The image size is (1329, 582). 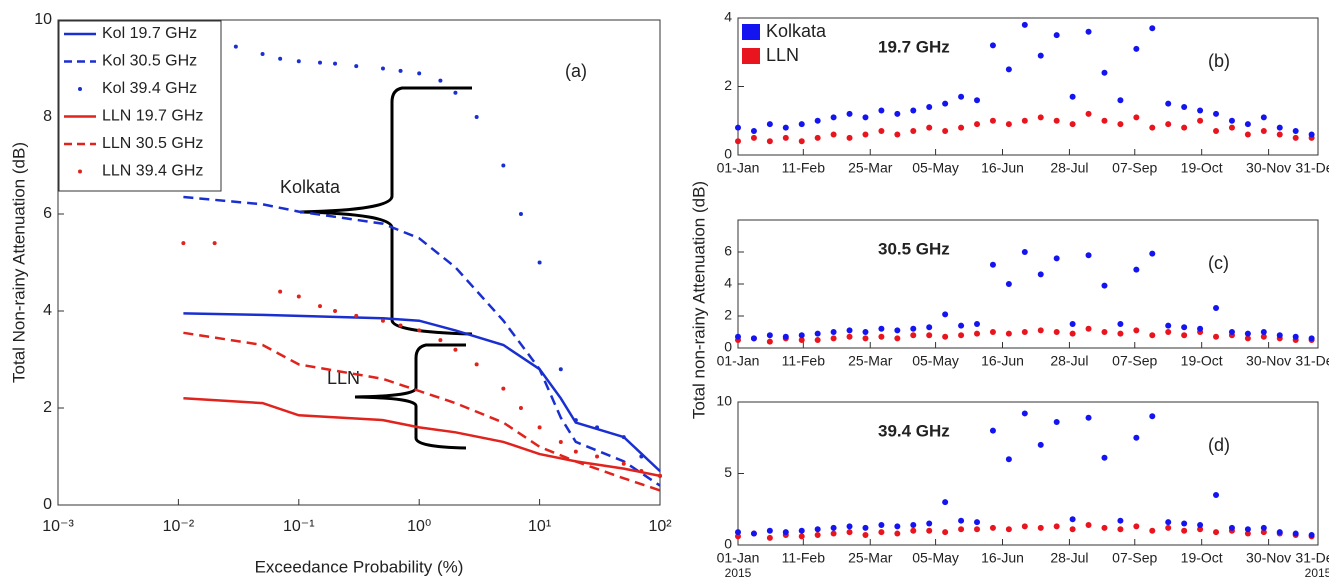 What do you see at coordinates (728, 315) in the screenshot?
I see `y-tick-label: 2` at bounding box center [728, 315].